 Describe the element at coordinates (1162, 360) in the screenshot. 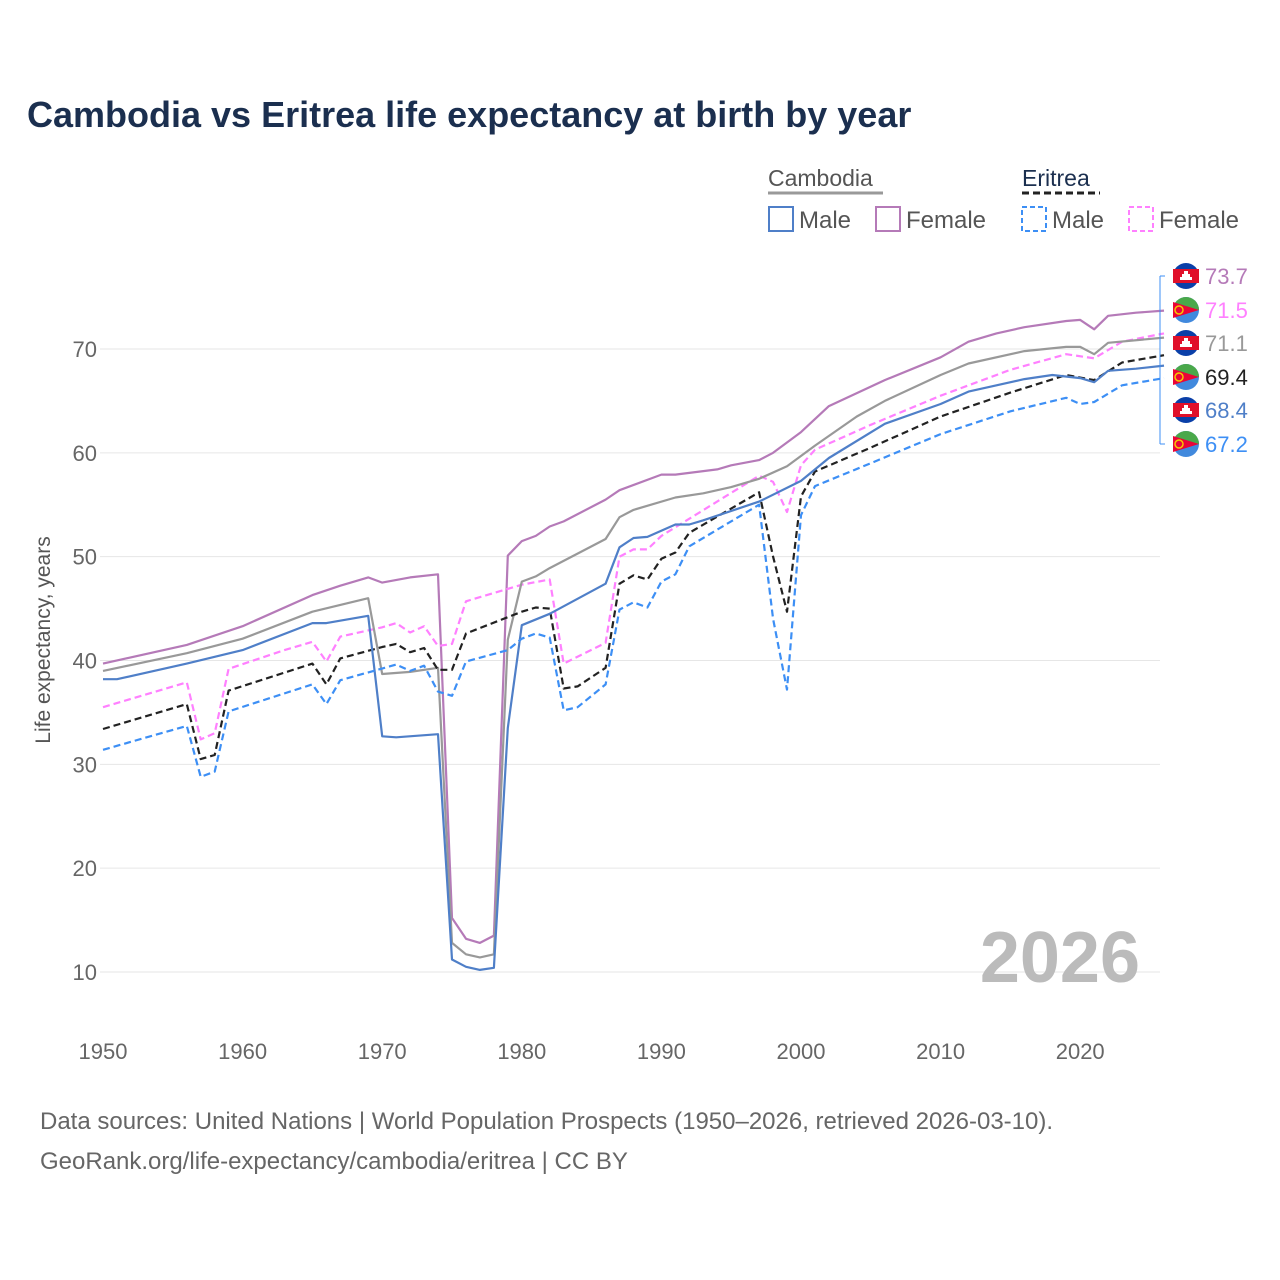

I see `end-label-bracket` at that location.